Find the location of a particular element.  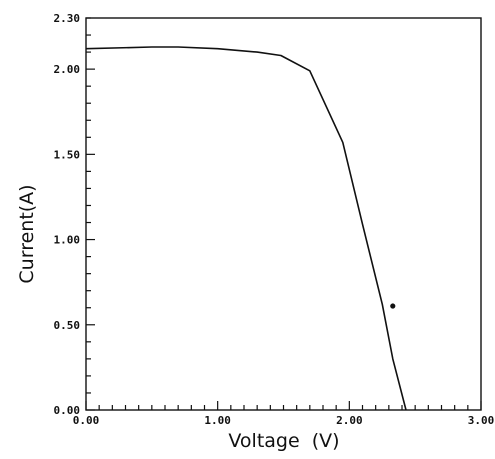

y-tick-label: 1.50 is located at coordinates (67, 154).